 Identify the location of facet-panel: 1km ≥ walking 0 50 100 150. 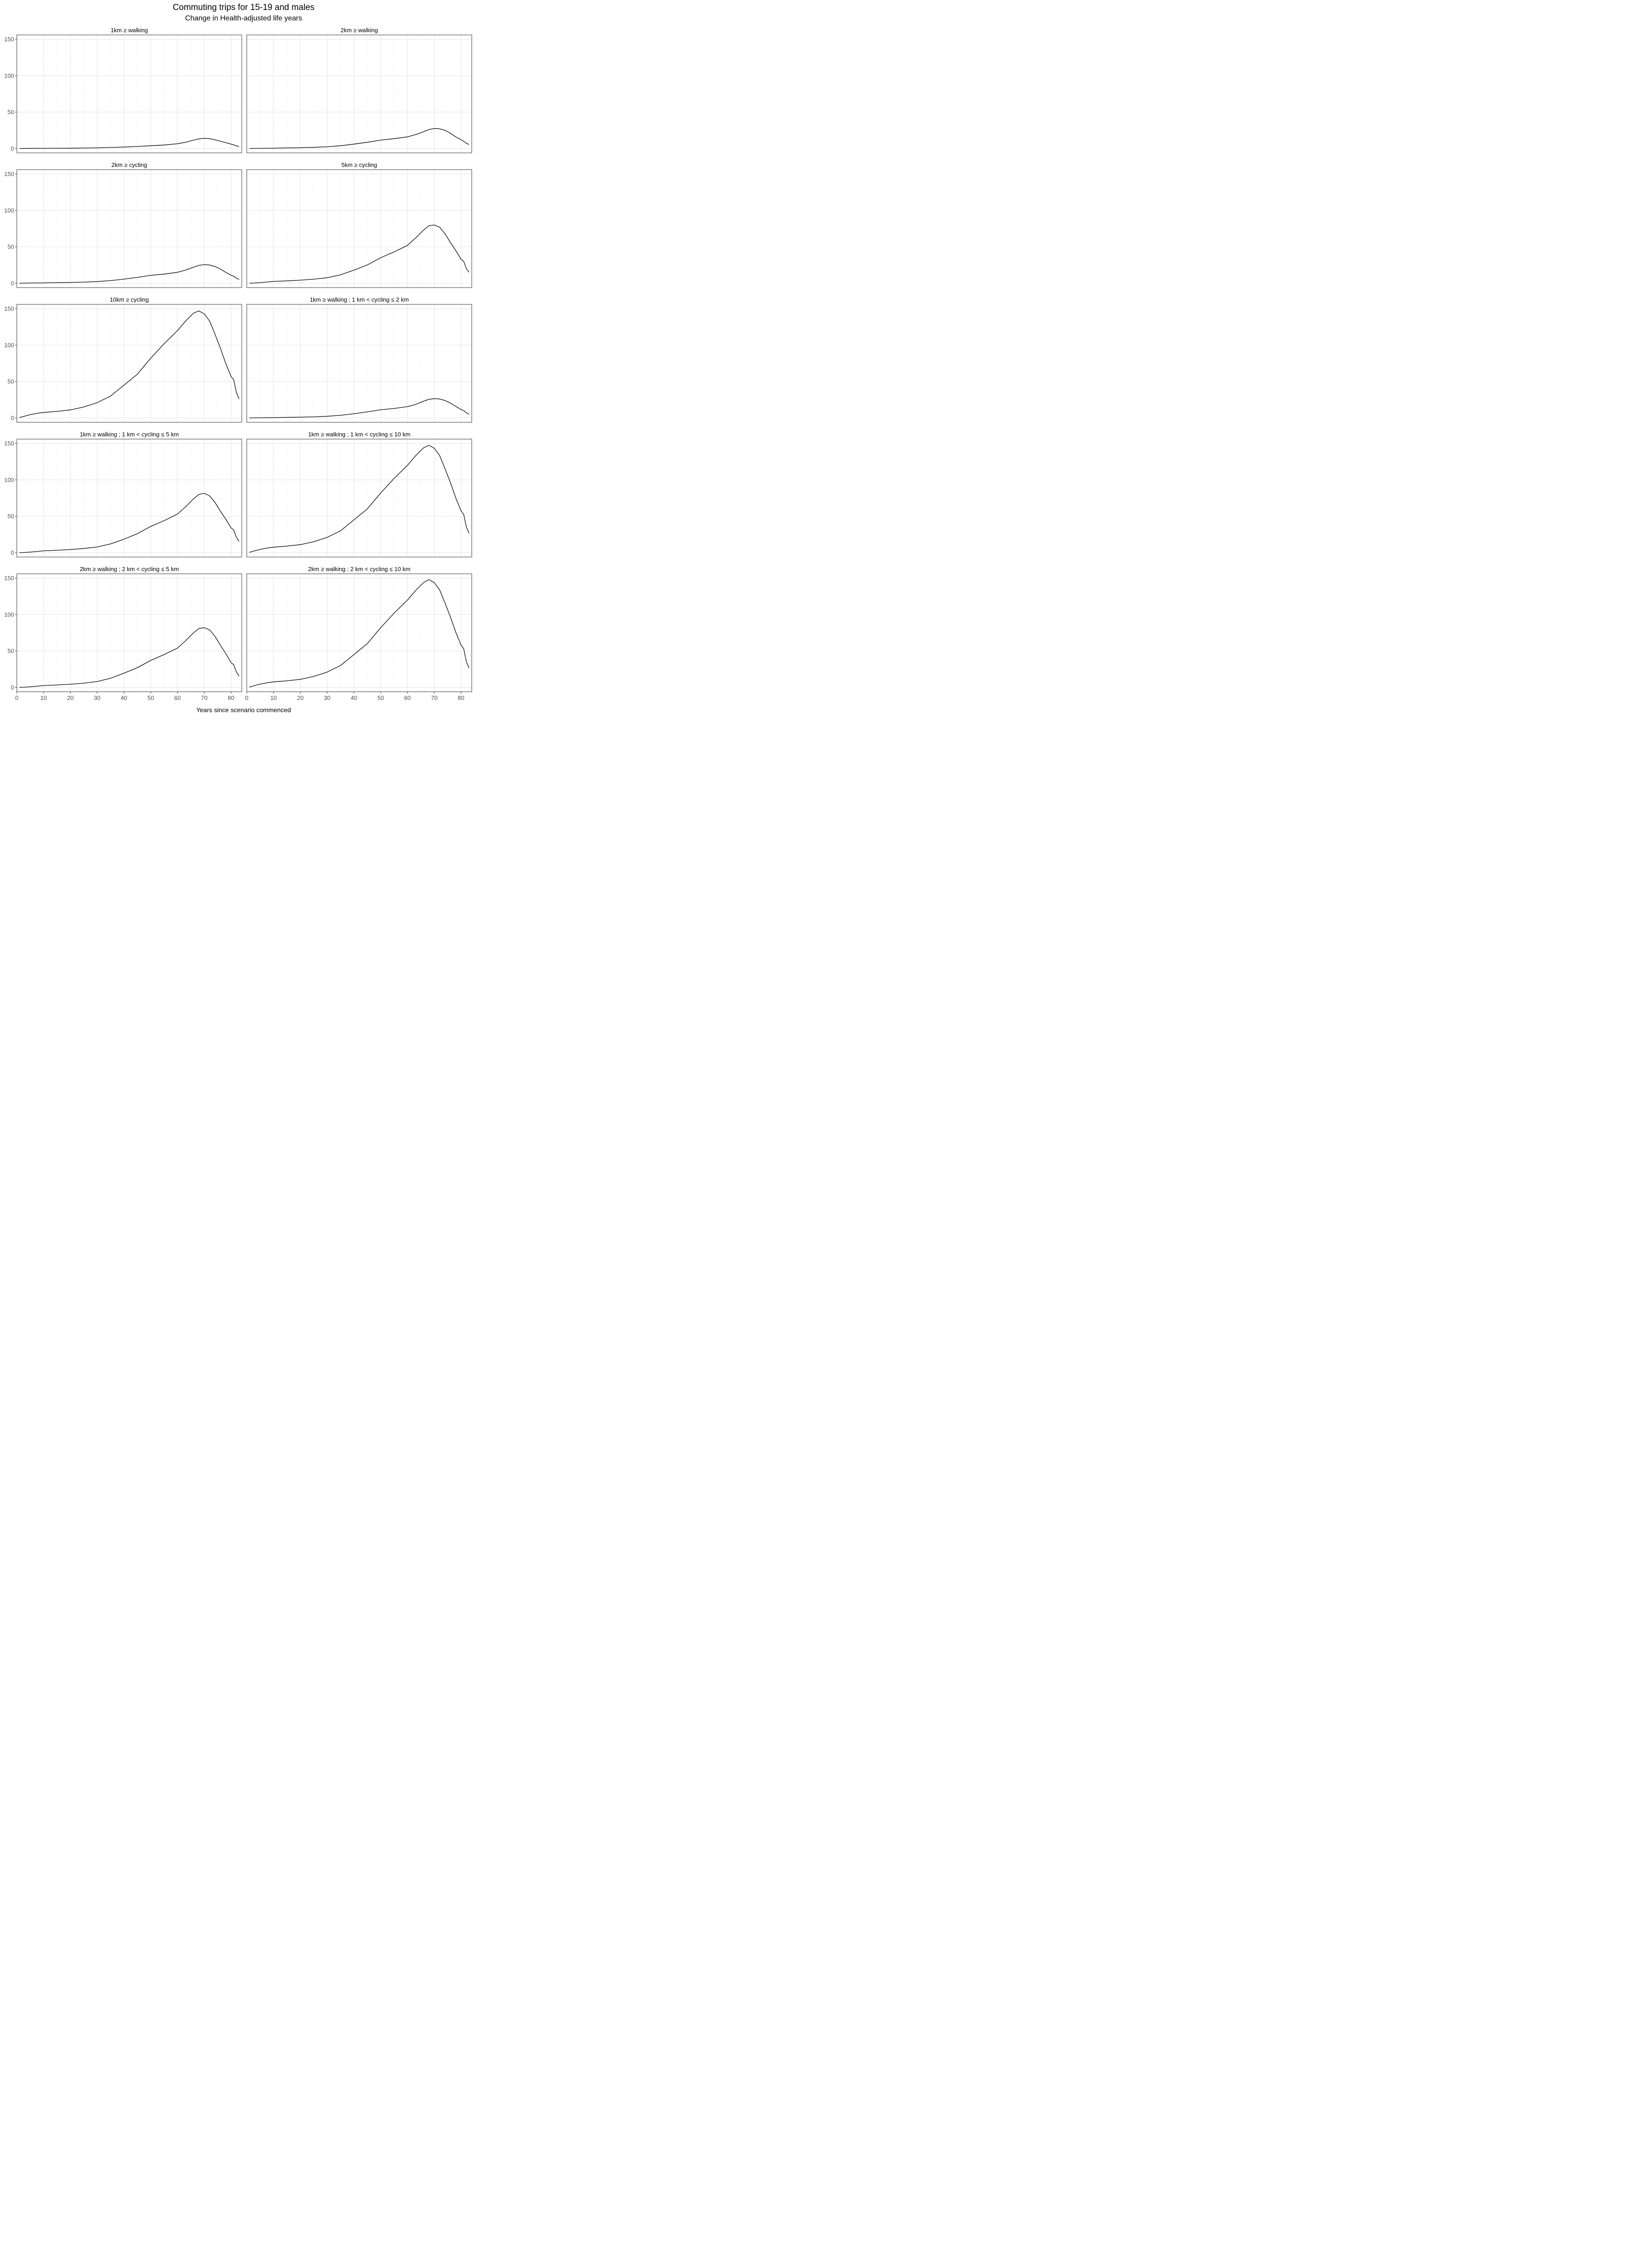
(123, 90).